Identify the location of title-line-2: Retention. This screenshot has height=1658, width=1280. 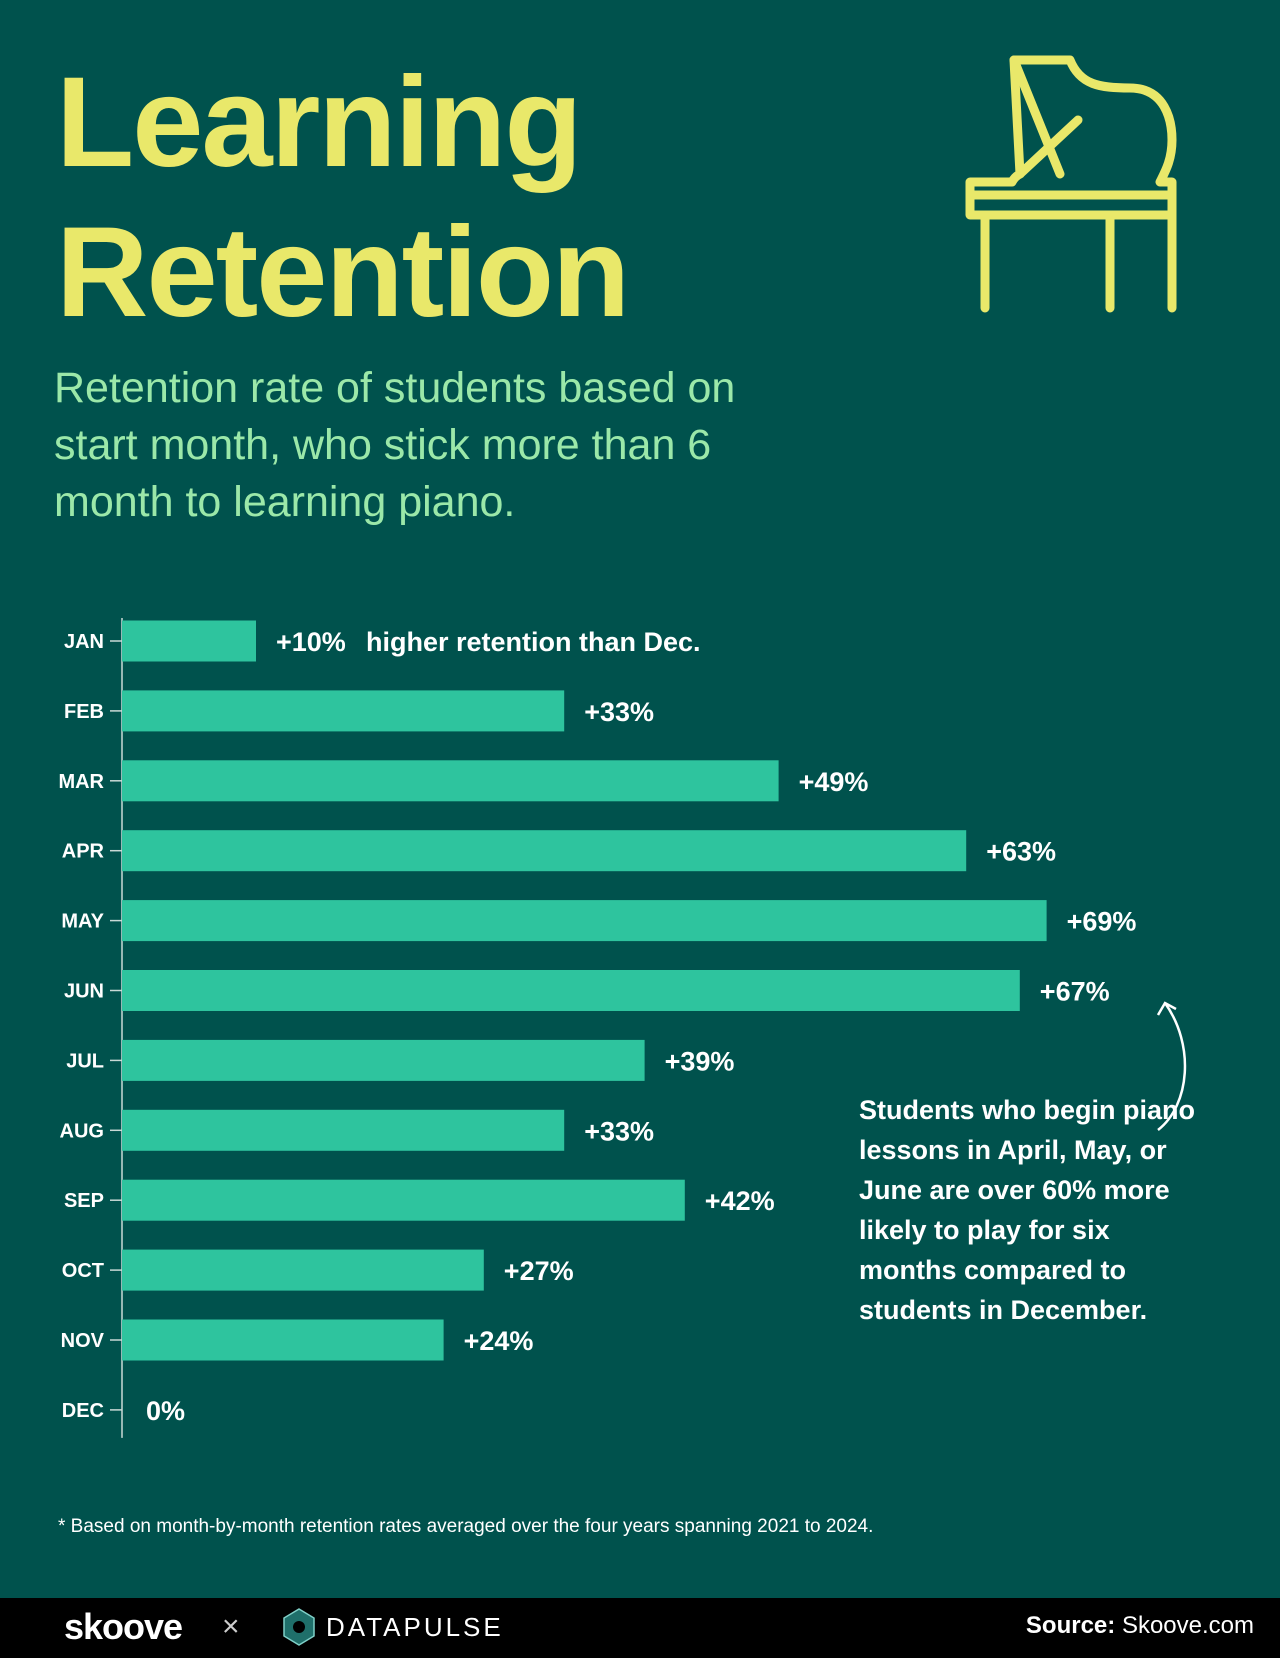
(343, 272).